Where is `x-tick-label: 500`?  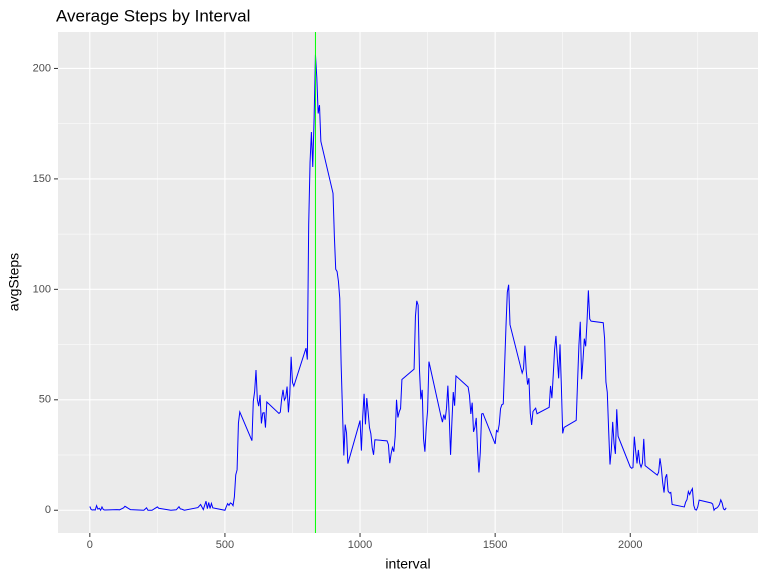
x-tick-label: 500 is located at coordinates (225, 545).